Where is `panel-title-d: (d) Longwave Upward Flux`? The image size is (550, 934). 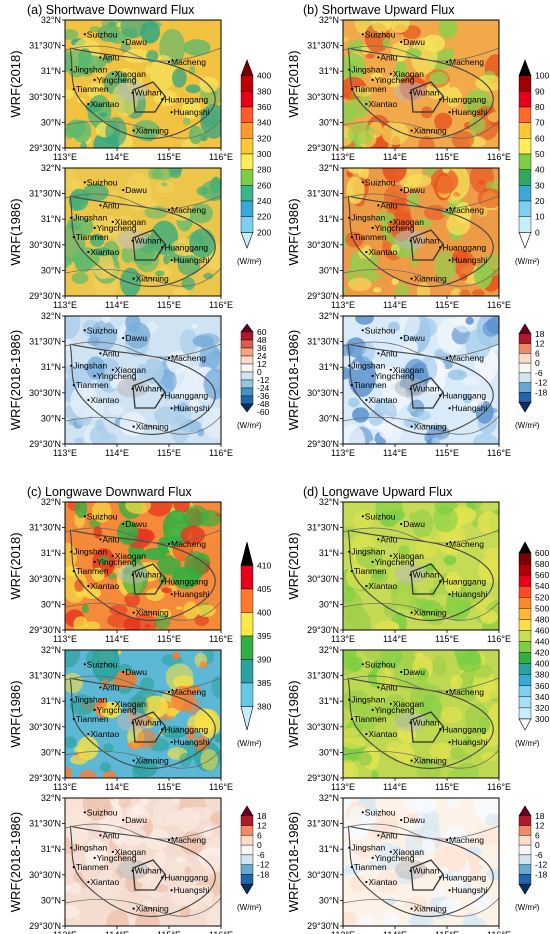
panel-title-d: (d) Longwave Upward Flux is located at coordinates (378, 492).